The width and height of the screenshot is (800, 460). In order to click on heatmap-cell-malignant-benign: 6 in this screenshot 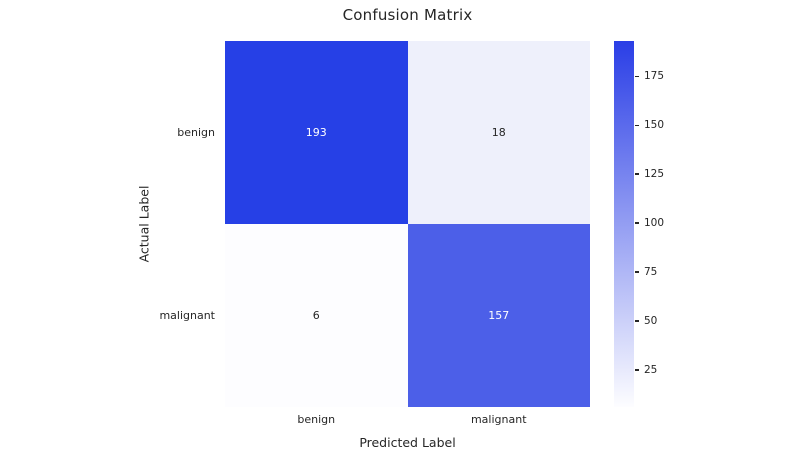, I will do `click(316, 315)`.